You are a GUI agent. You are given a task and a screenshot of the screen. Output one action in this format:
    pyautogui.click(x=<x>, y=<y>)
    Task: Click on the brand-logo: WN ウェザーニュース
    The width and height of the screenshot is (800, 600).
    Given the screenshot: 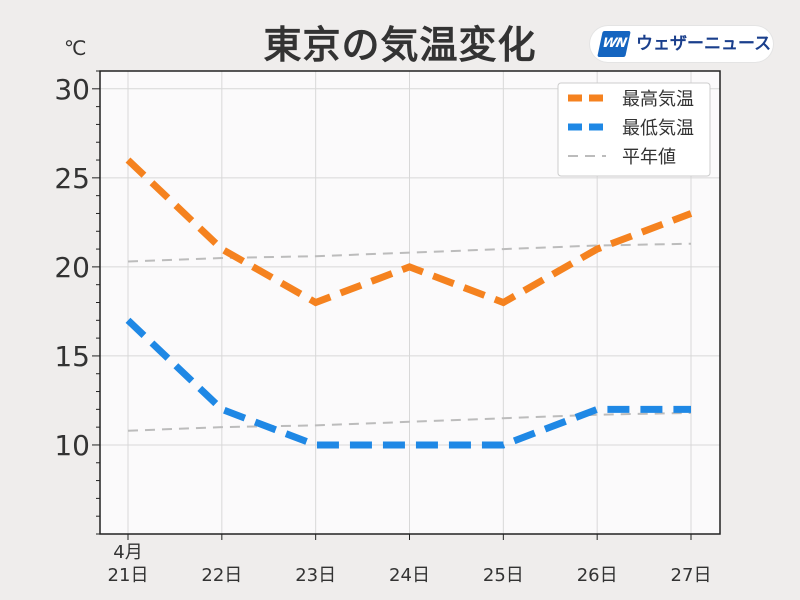 What is the action you would take?
    pyautogui.click(x=681, y=44)
    